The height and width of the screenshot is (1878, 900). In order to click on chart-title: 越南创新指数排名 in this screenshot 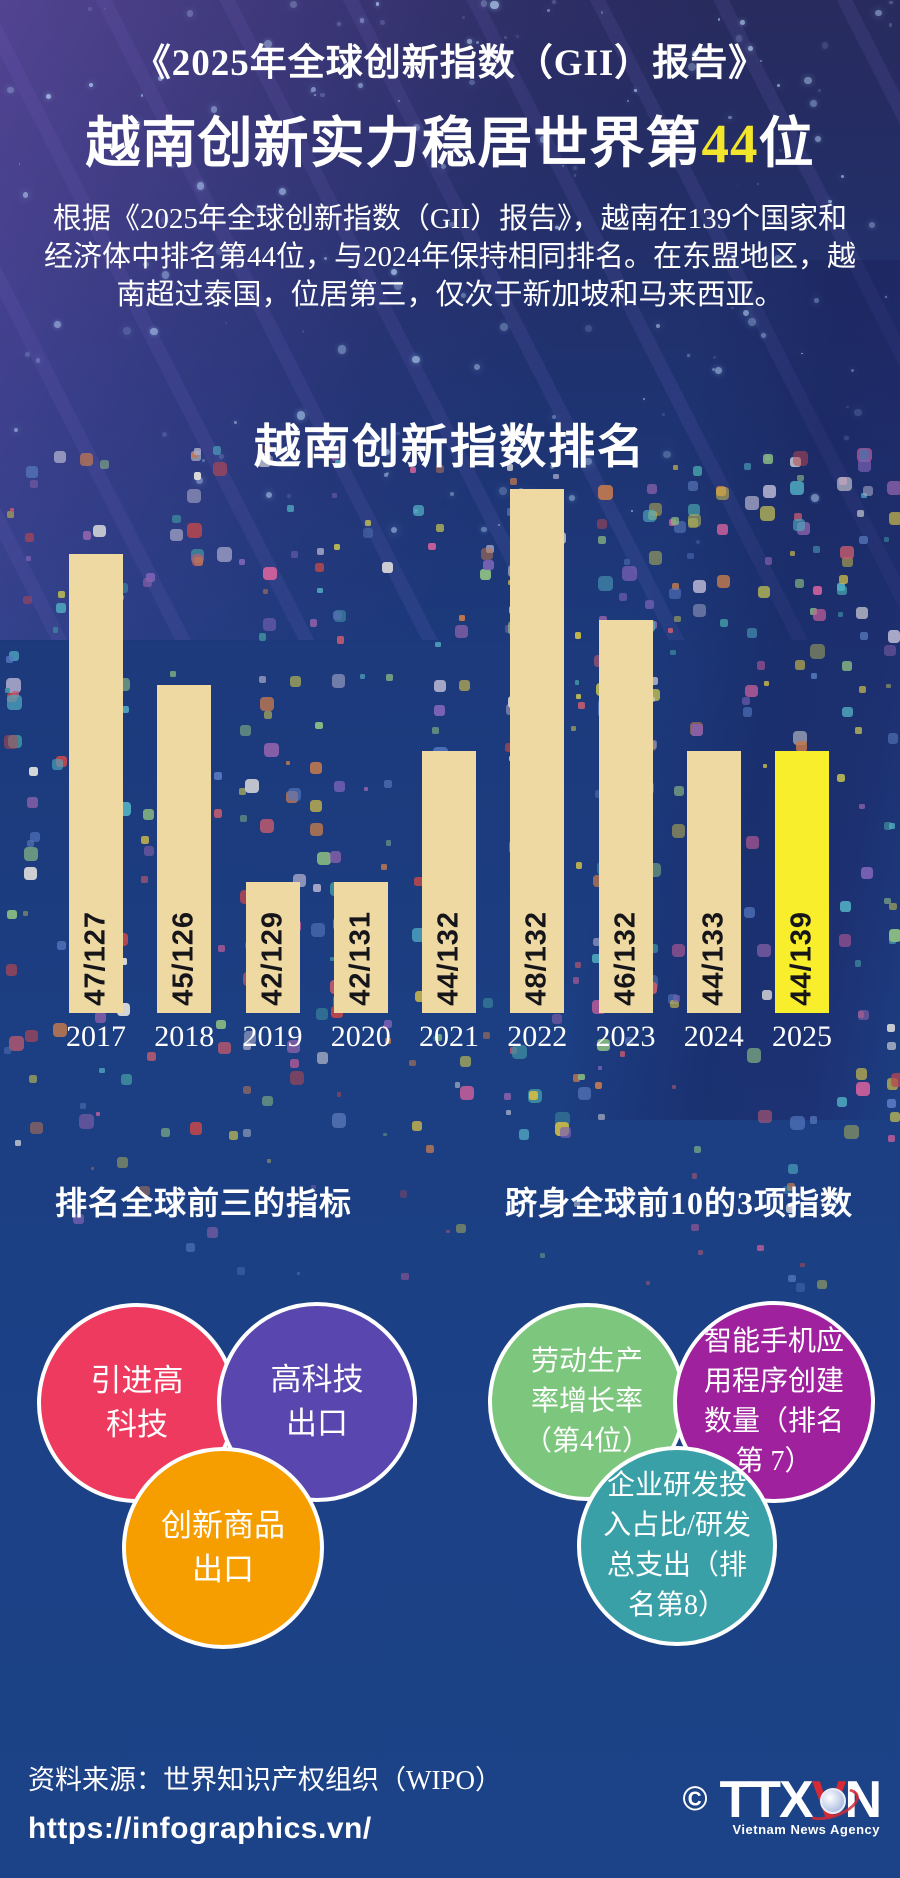, I will do `click(450, 448)`.